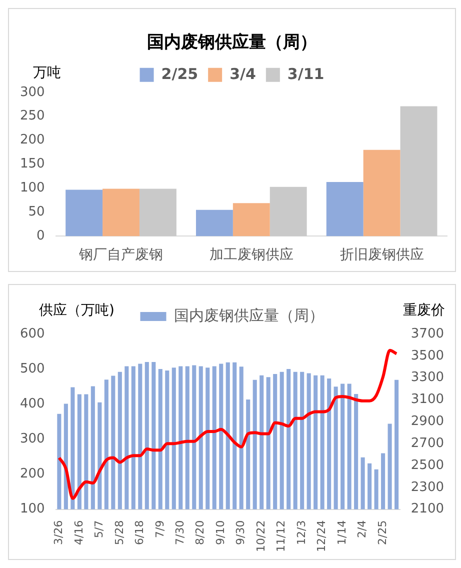  What do you see at coordinates (251, 255) in the screenshot?
I see `x-tick-label: 加工废钢供应` at bounding box center [251, 255].